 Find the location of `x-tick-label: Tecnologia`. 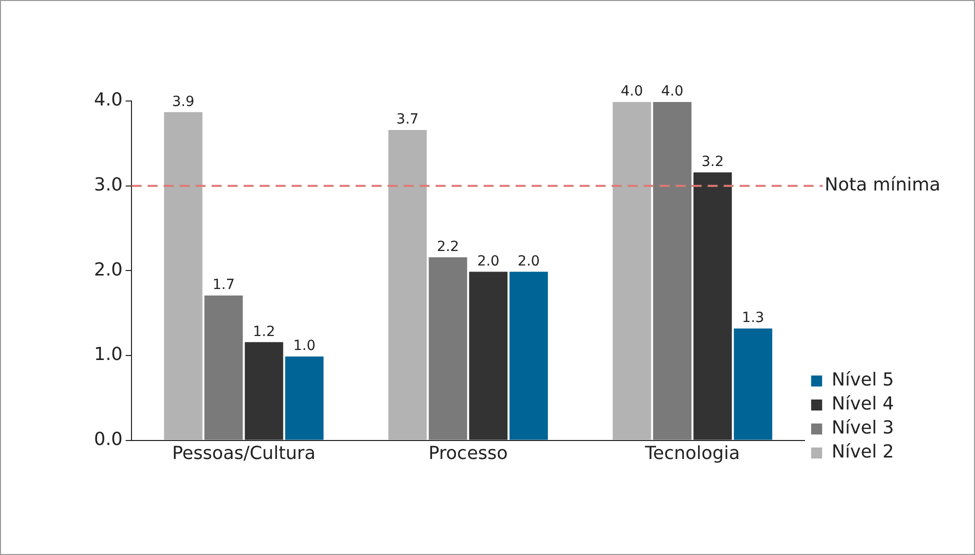

x-tick-label: Tecnologia is located at coordinates (692, 453).